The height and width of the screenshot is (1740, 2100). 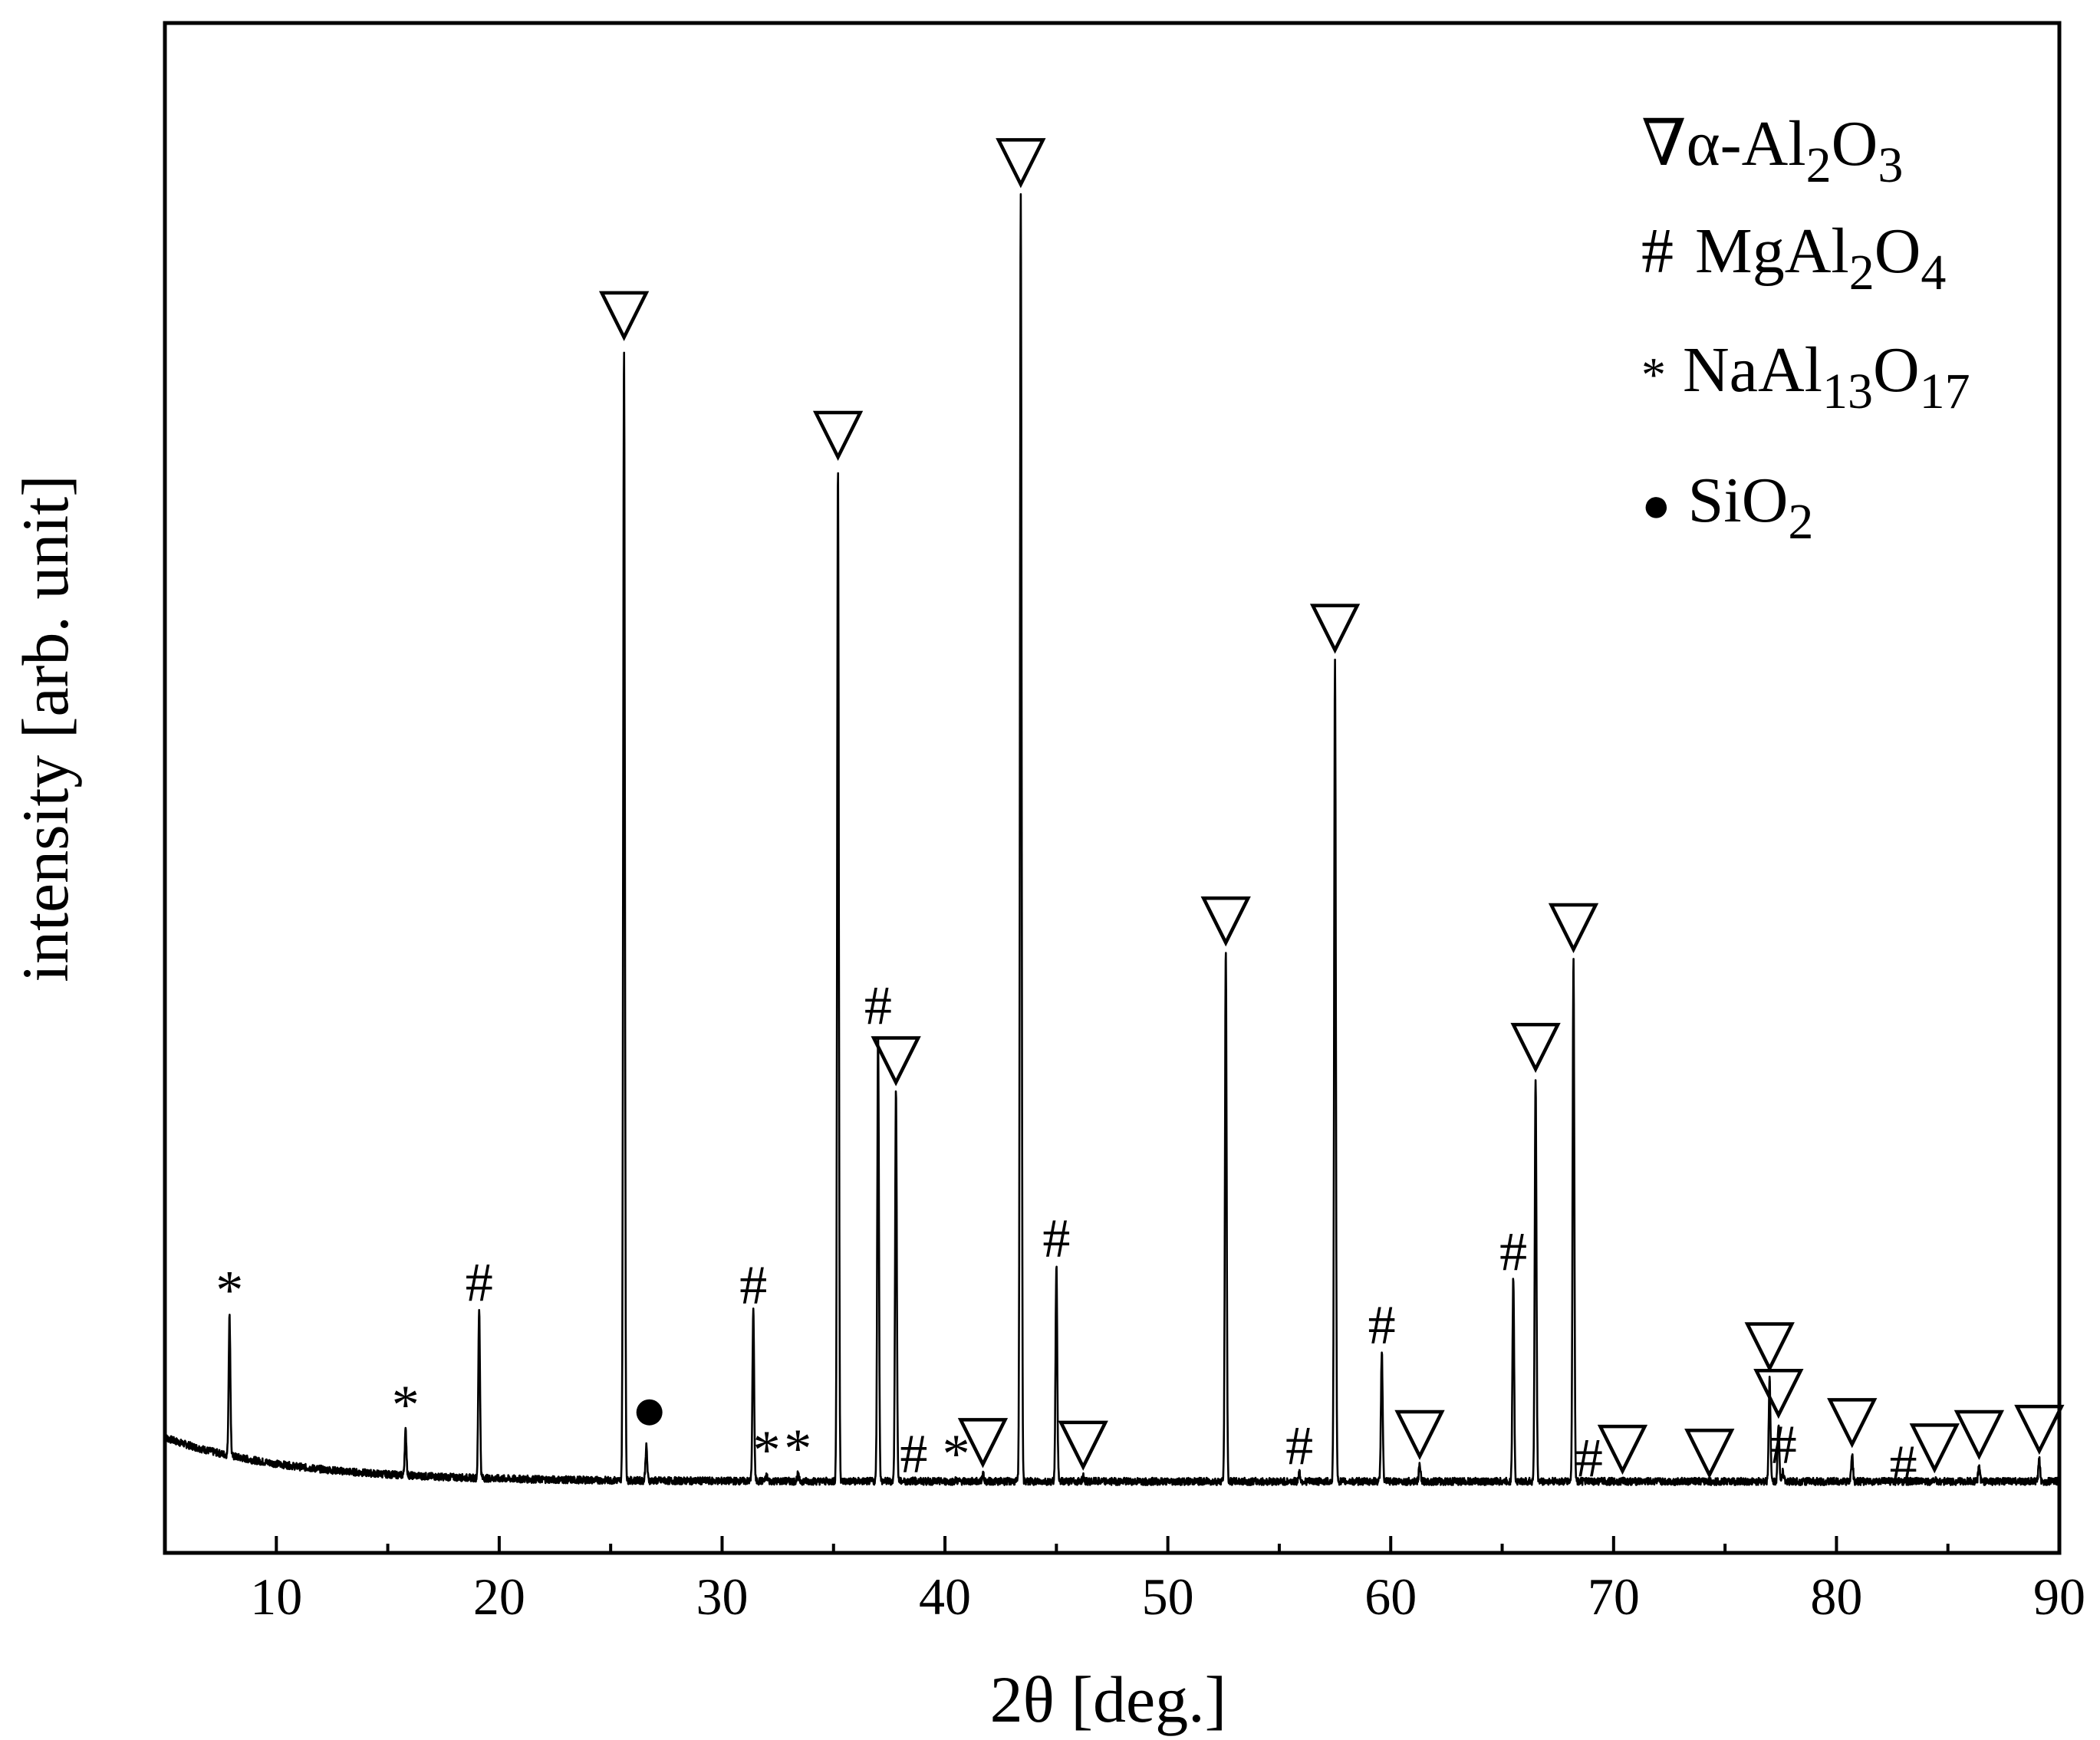 I want to click on x-tick-label-50: 50, so click(x=1168, y=1596).